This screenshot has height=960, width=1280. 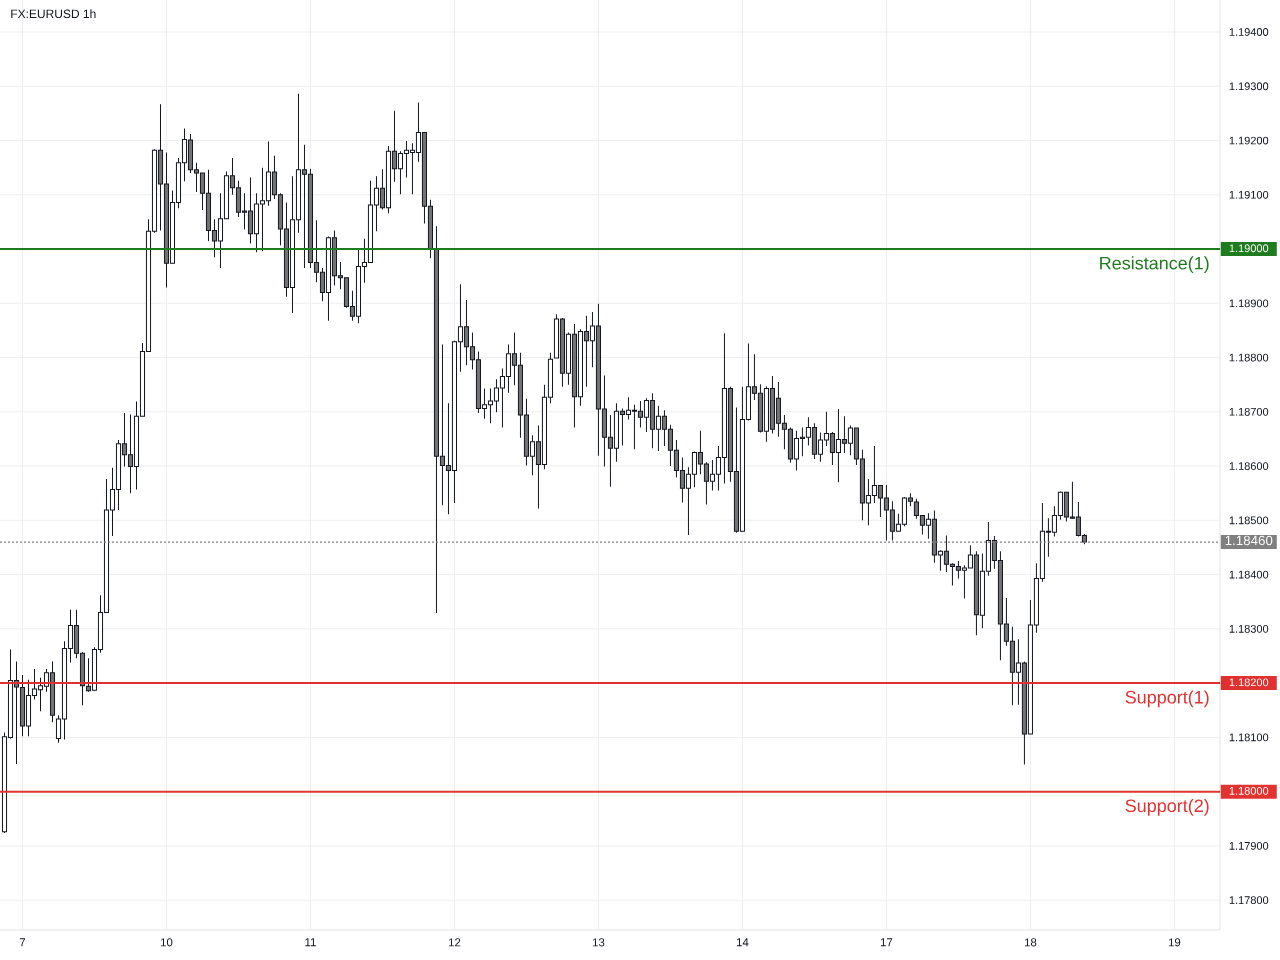 What do you see at coordinates (1167, 699) in the screenshot?
I see `ref-line-label: Support(1)` at bounding box center [1167, 699].